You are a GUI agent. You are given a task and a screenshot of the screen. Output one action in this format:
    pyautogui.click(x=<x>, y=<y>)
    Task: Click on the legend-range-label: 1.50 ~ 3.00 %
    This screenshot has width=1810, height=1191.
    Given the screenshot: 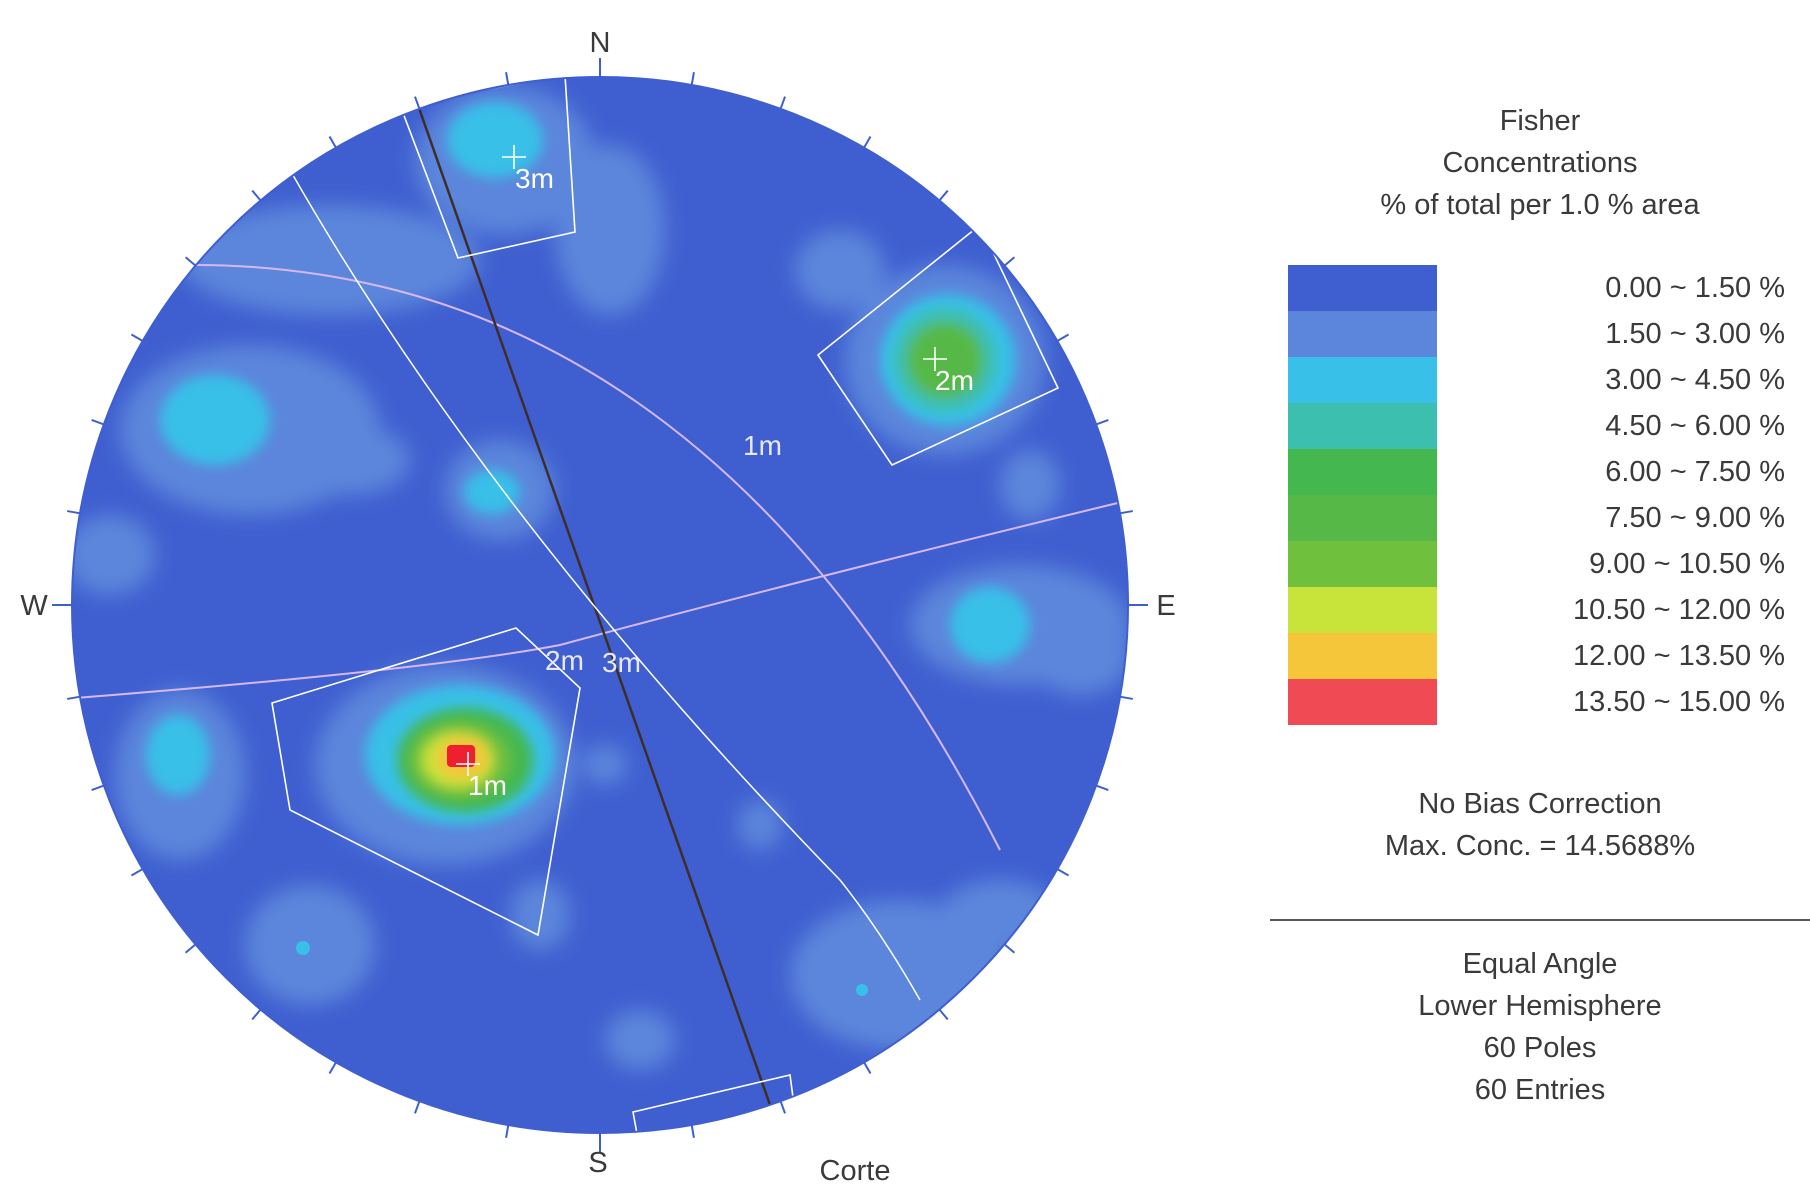 What is the action you would take?
    pyautogui.click(x=1695, y=334)
    